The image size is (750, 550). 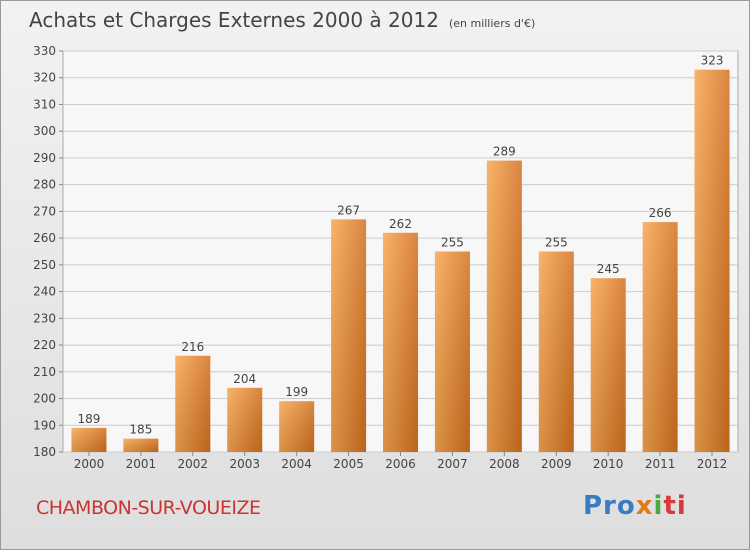 What do you see at coordinates (44, 399) in the screenshot?
I see `y-tick-label: 200` at bounding box center [44, 399].